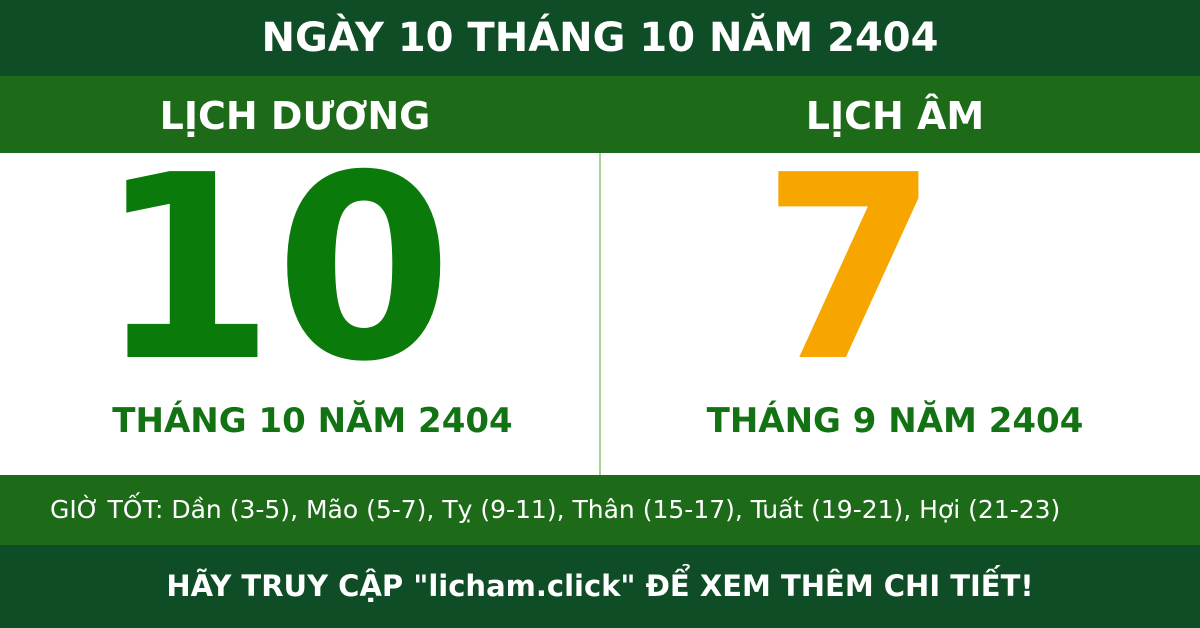 Image resolution: width=1200 pixels, height=628 pixels. What do you see at coordinates (275, 269) in the screenshot?
I see `solar-day: 10` at bounding box center [275, 269].